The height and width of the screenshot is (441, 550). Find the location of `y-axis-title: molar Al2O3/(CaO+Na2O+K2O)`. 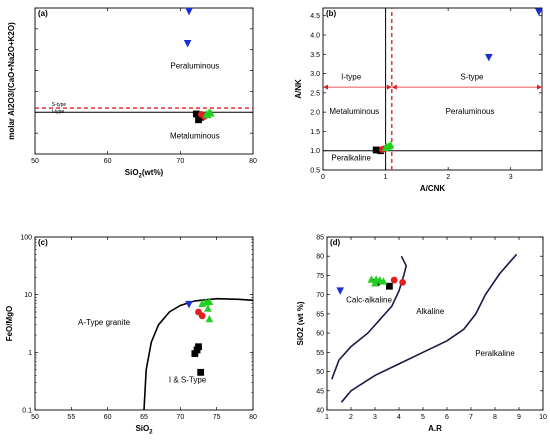

y-axis-title: molar Al2O3/(CaO+Na2O+K2O) is located at coordinates (11, 81).